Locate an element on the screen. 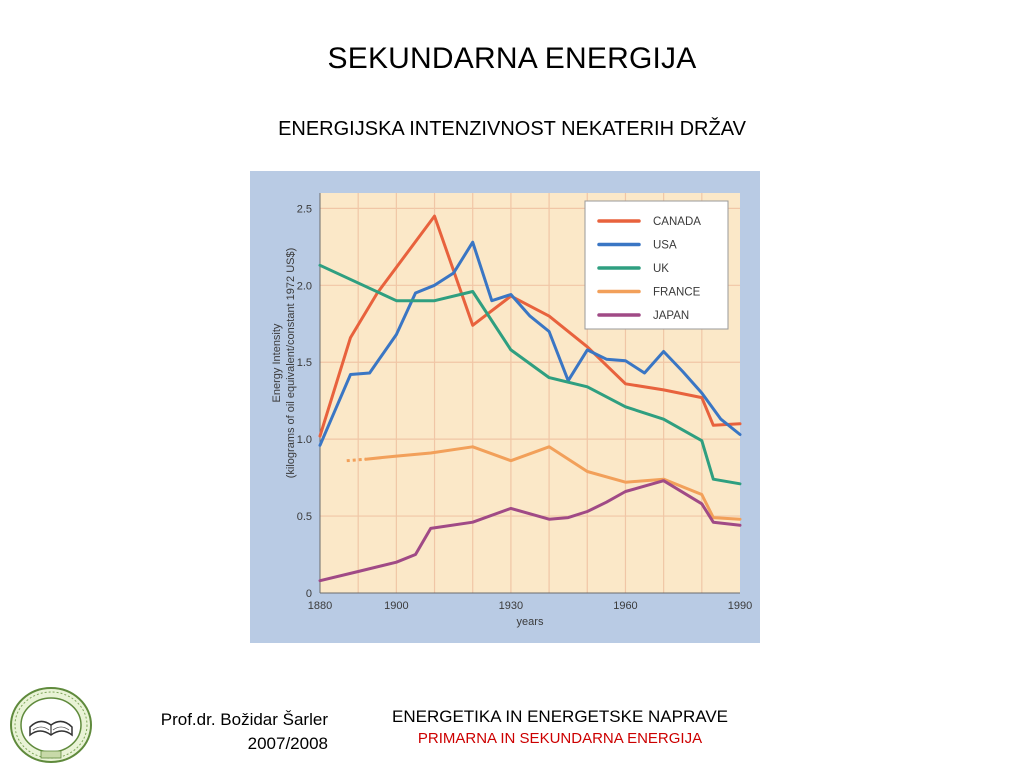 The height and width of the screenshot is (768, 1024). series-line-japan is located at coordinates (530, 531).